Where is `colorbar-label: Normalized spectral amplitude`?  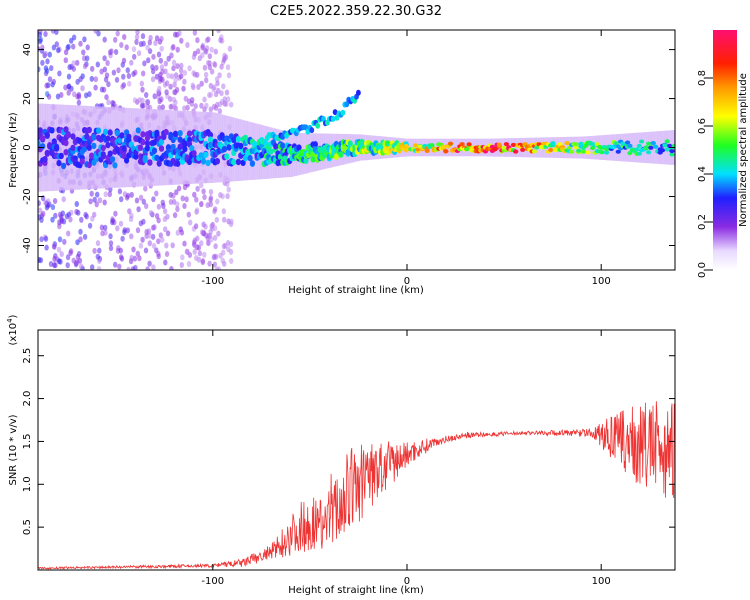 colorbar-label: Normalized spectral amplitude is located at coordinates (743, 150).